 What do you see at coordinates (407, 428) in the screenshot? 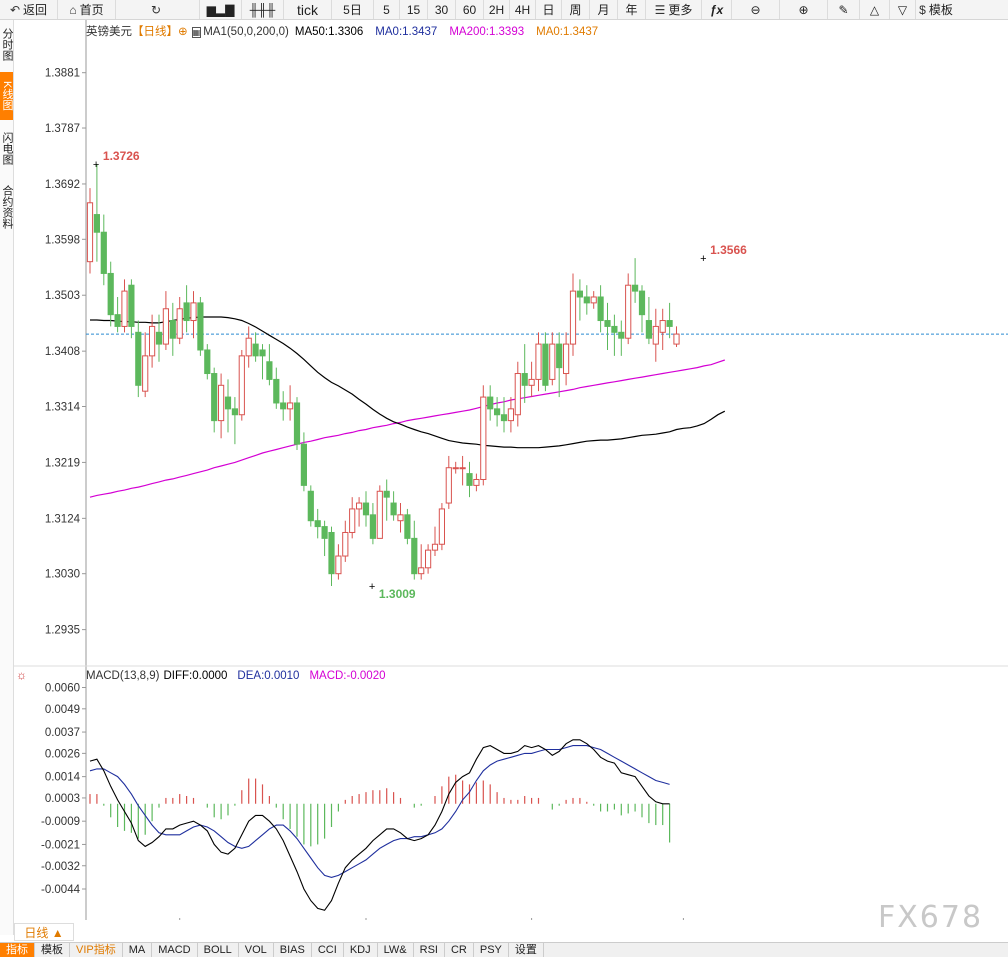
I see `ma200-line` at bounding box center [407, 428].